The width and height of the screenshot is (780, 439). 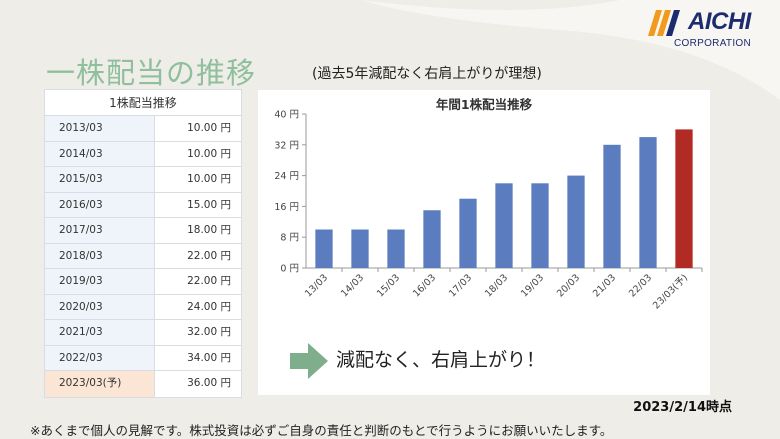 I want to click on table-year-cell: 2020/03, so click(x=100, y=306).